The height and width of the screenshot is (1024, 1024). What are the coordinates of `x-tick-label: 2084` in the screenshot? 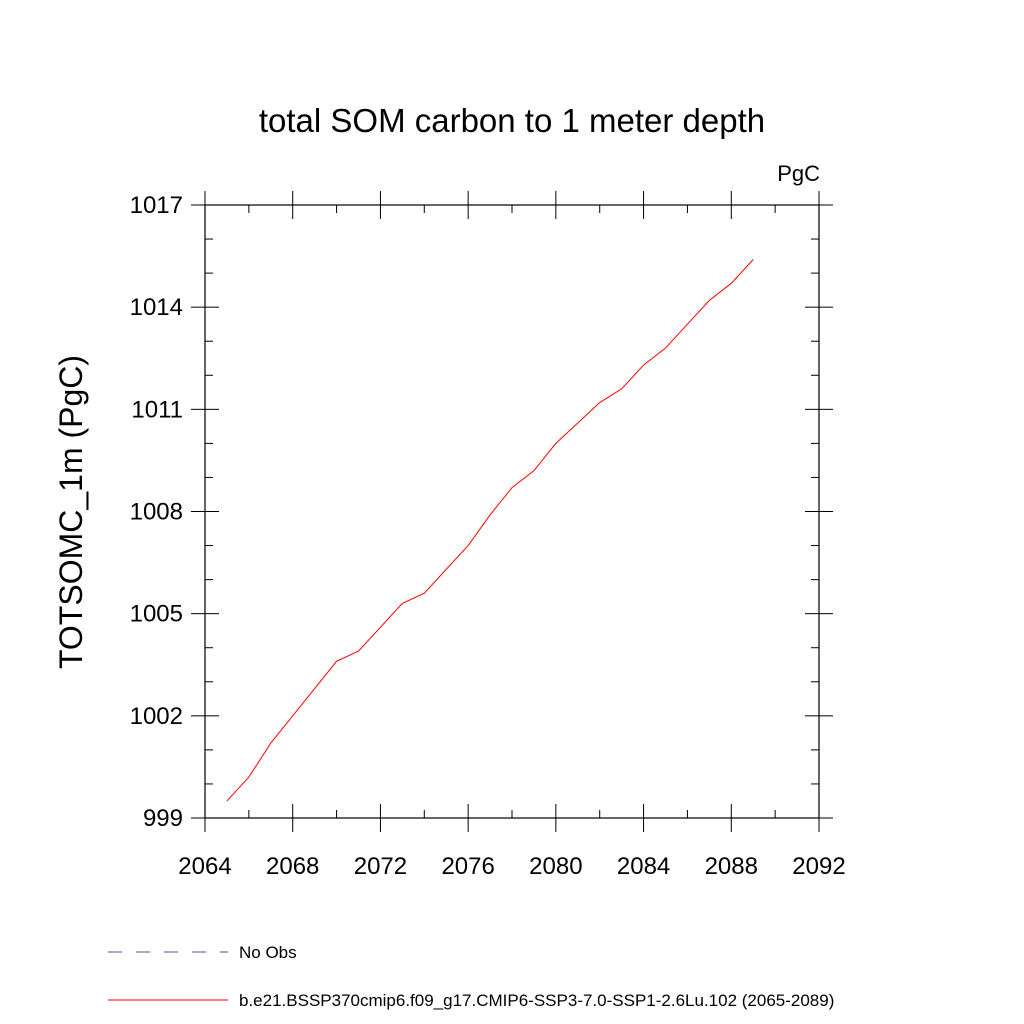 It's located at (643, 866).